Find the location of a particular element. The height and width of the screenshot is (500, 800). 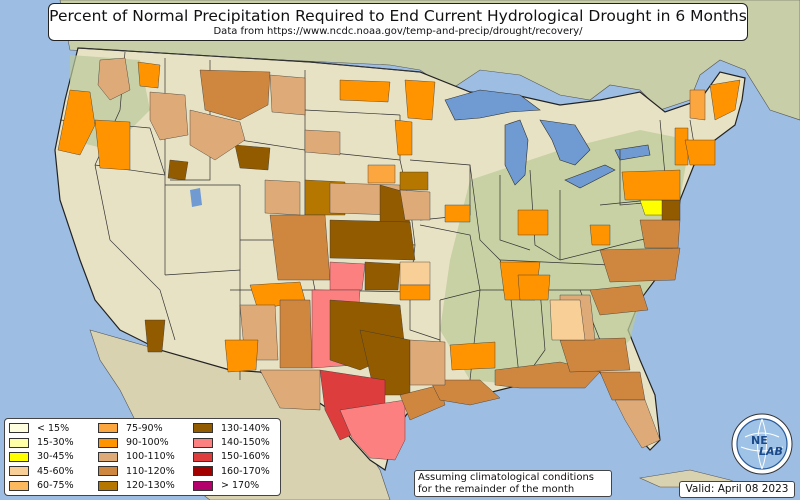

legend-item: 120-130% is located at coordinates (145, 486).